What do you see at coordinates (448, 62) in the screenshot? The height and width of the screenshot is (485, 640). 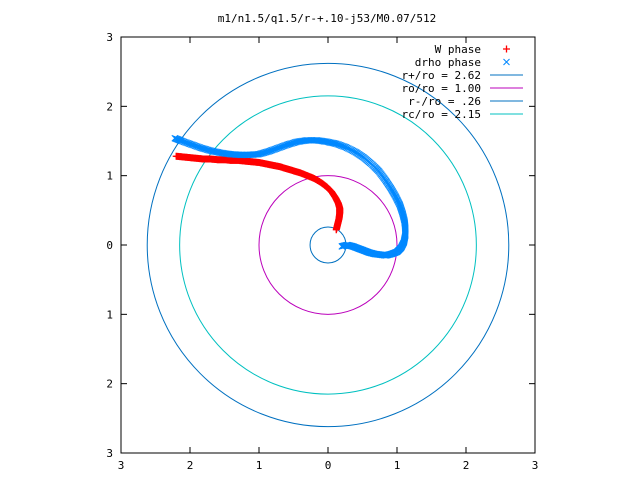 I see `legend-label: drho phase` at bounding box center [448, 62].